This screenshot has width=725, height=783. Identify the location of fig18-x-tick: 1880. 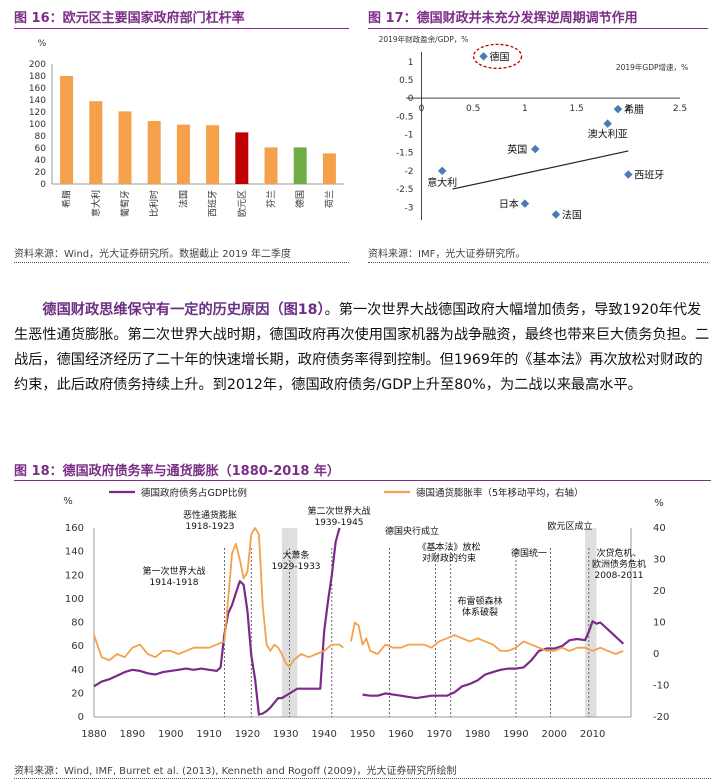
(93, 734).